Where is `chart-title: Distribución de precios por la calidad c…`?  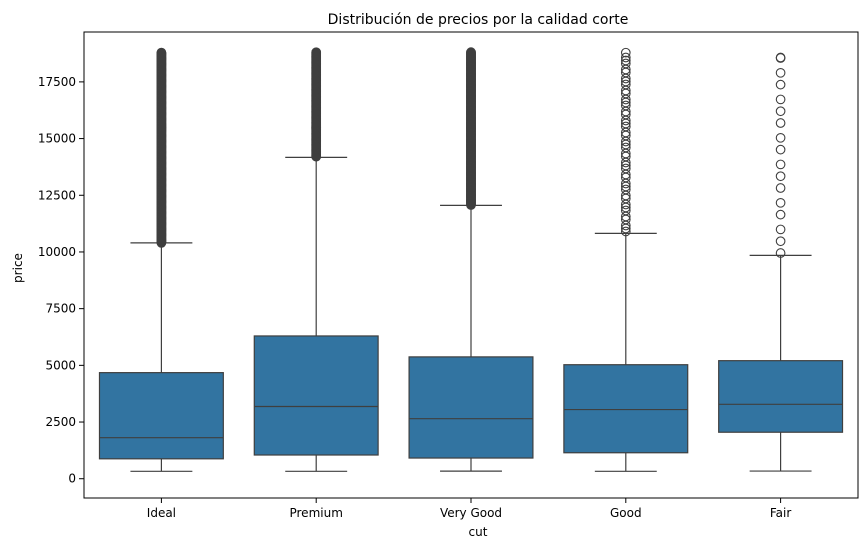
chart-title: Distribución de precios por la calidad c… is located at coordinates (478, 20).